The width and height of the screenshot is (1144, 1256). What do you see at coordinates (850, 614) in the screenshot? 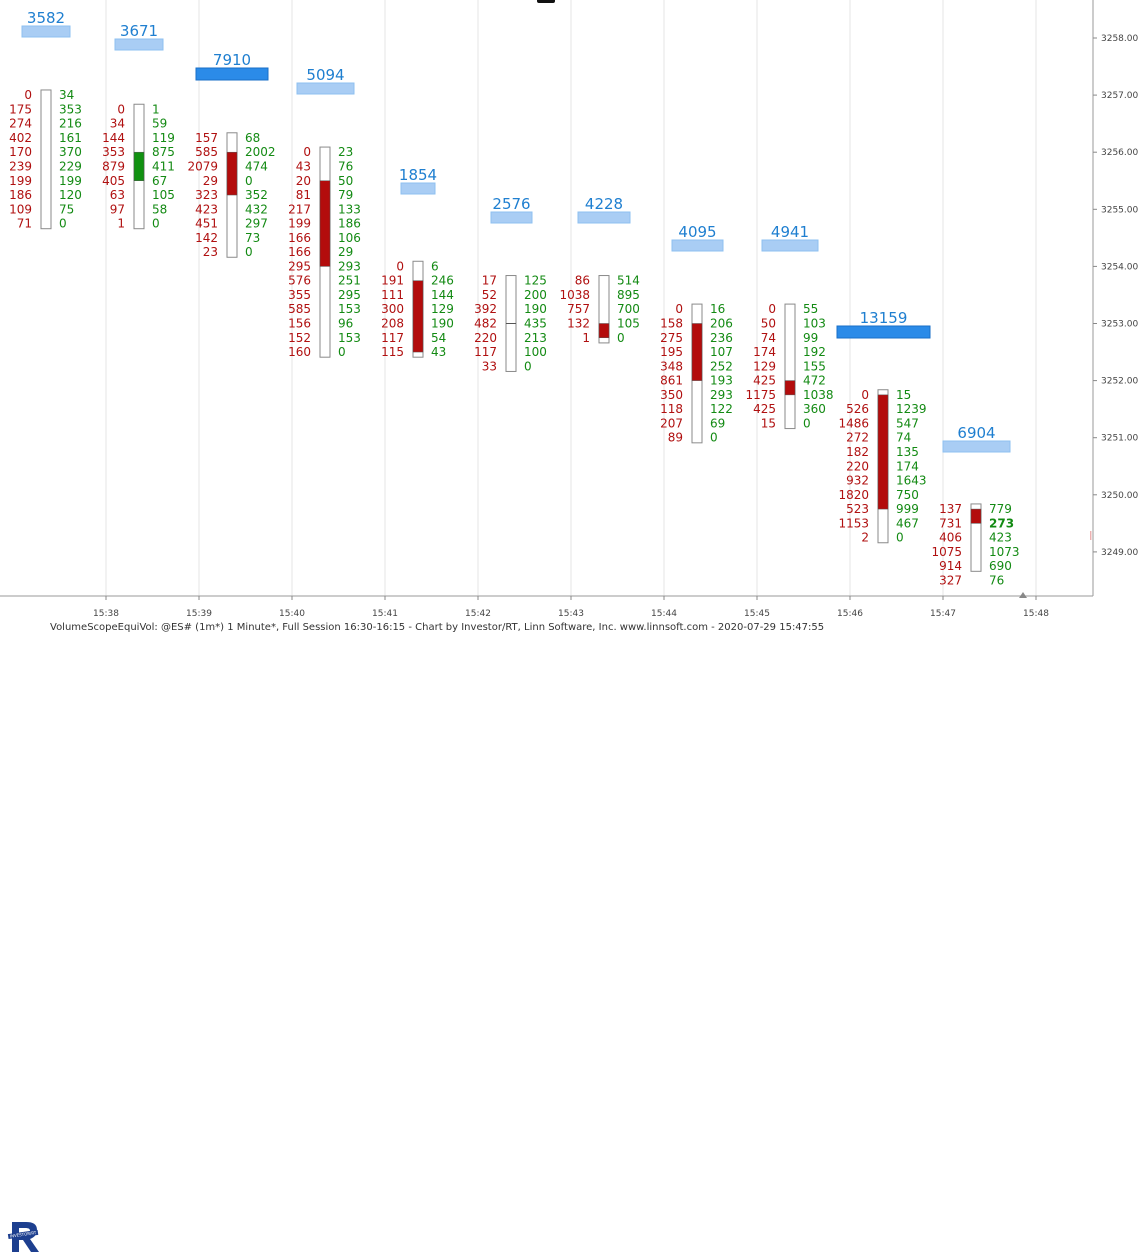
I see `time-tick-label: 15:46` at bounding box center [850, 614].